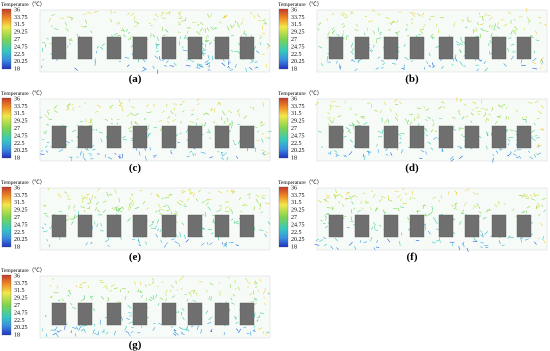 The image size is (550, 351). I want to click on colorbar-tick: 29.25, so click(298, 211).